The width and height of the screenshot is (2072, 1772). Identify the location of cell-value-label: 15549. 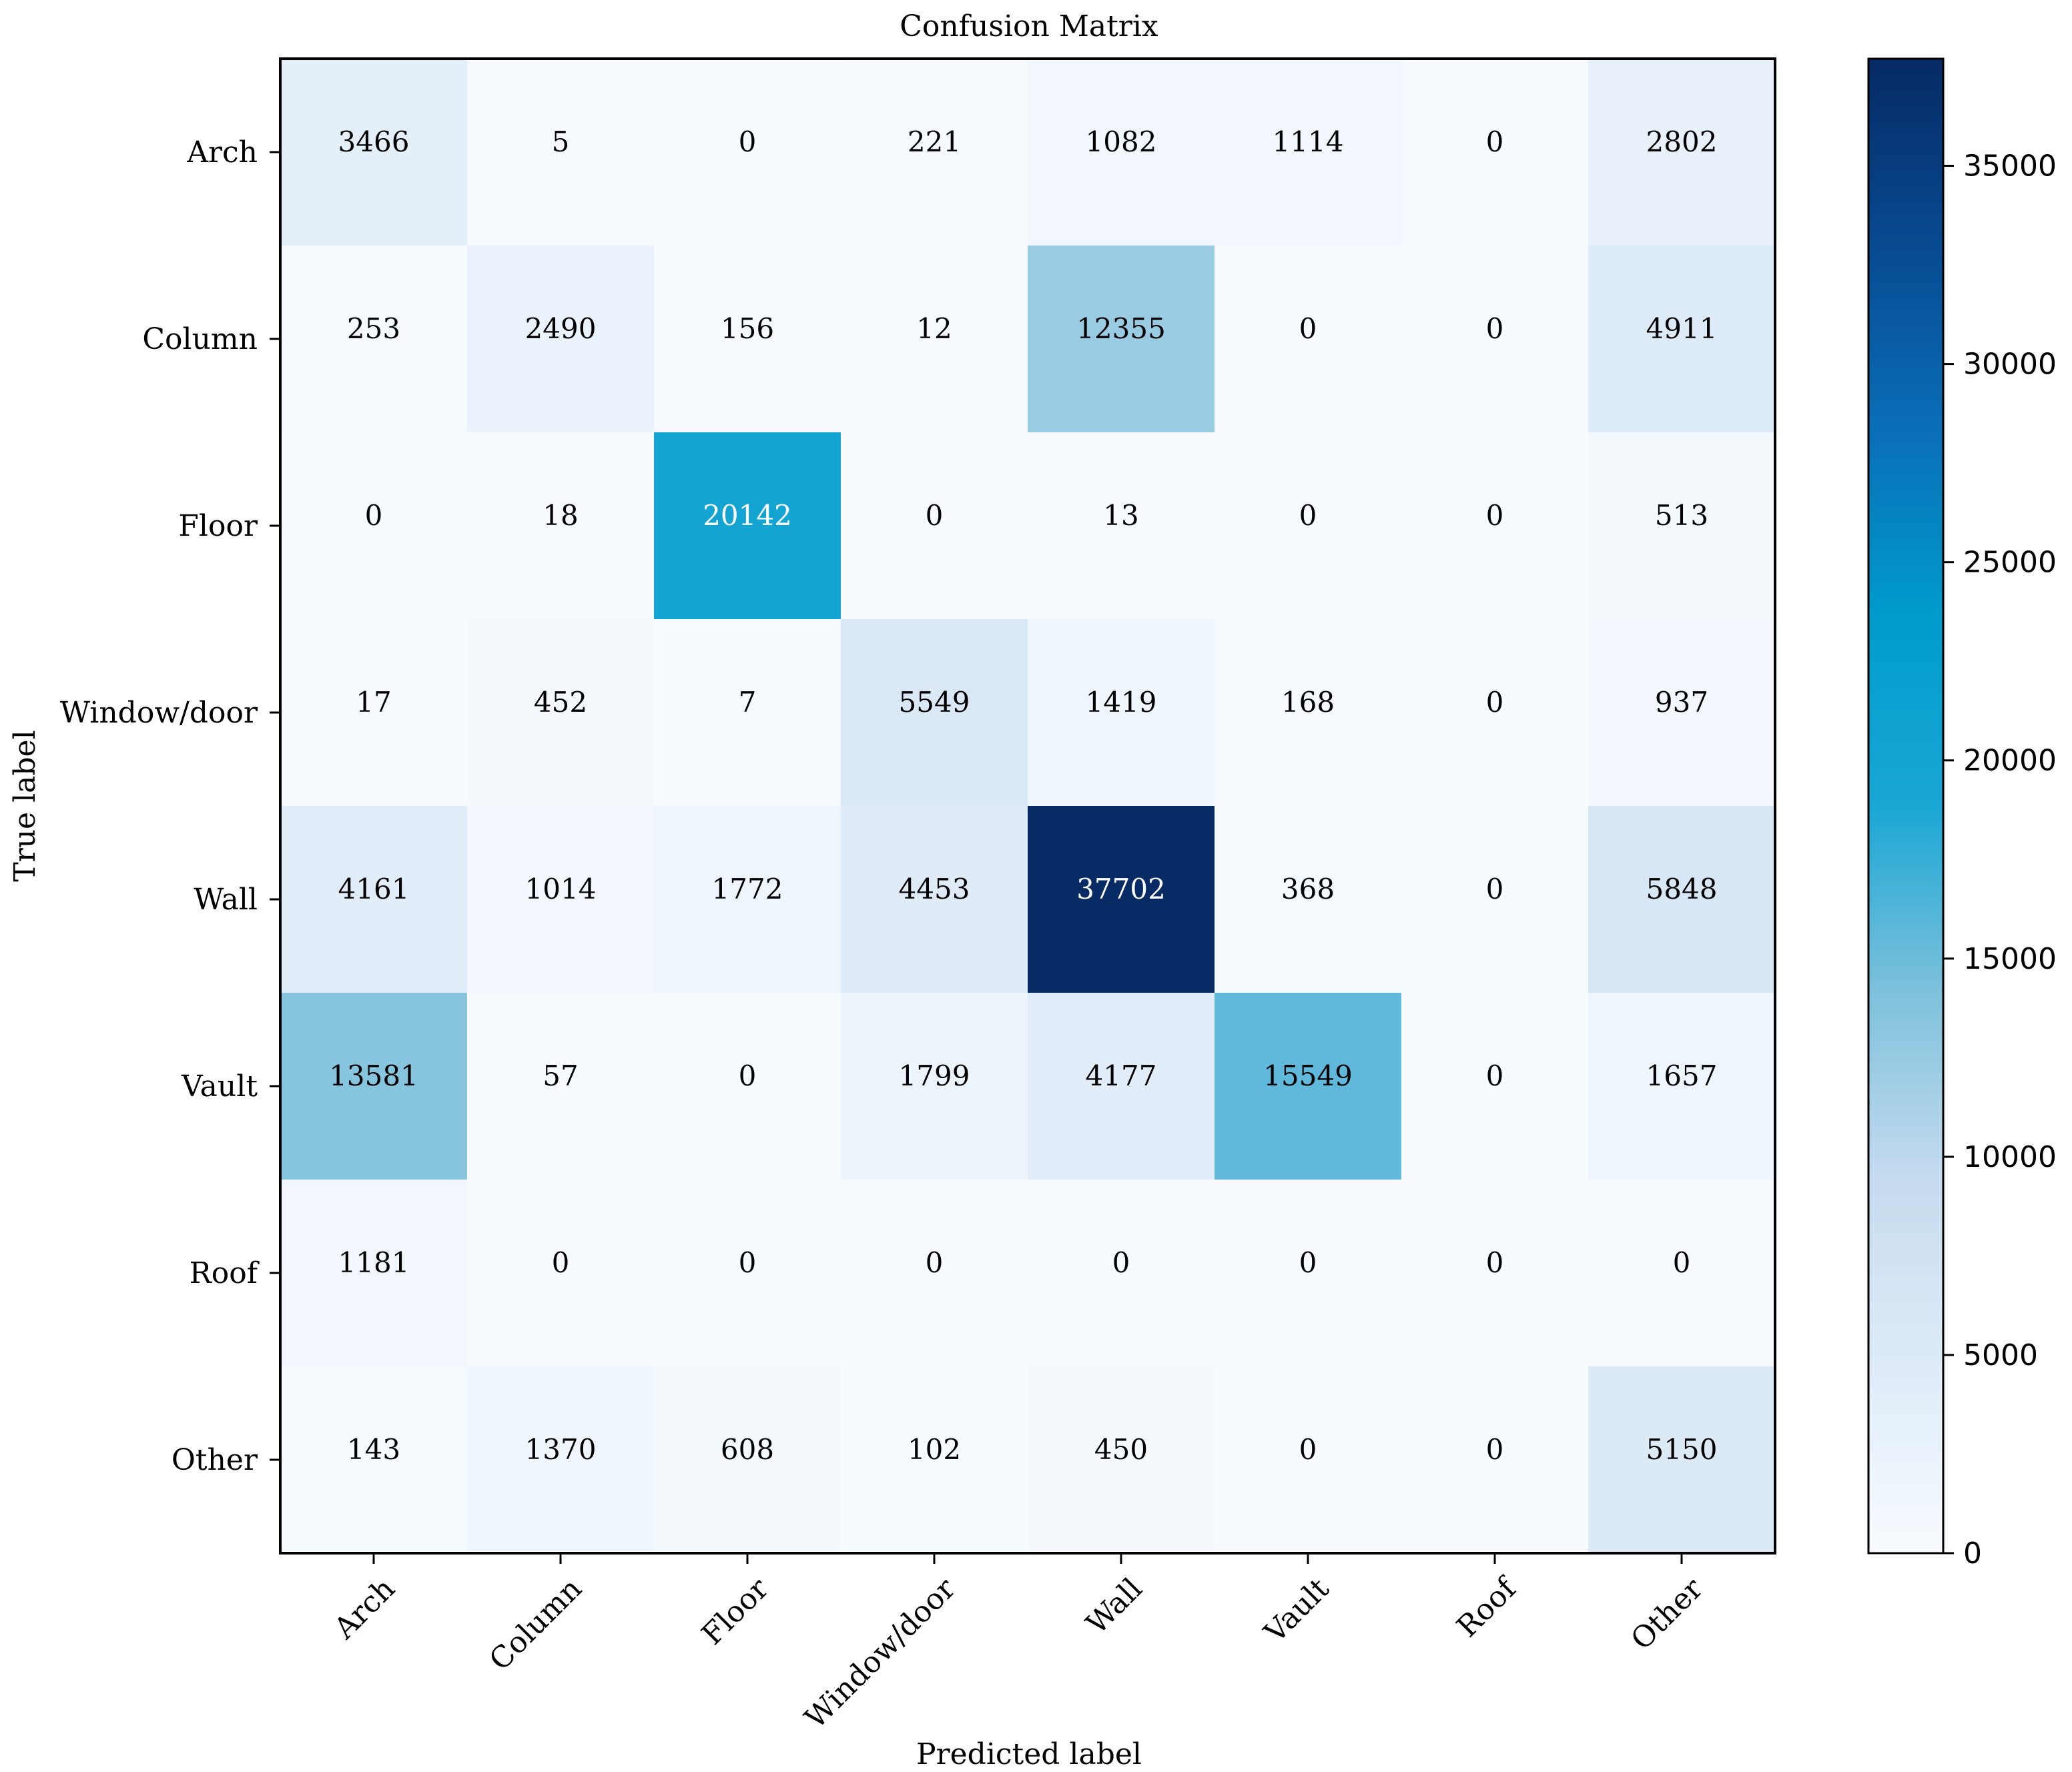
(1308, 1075).